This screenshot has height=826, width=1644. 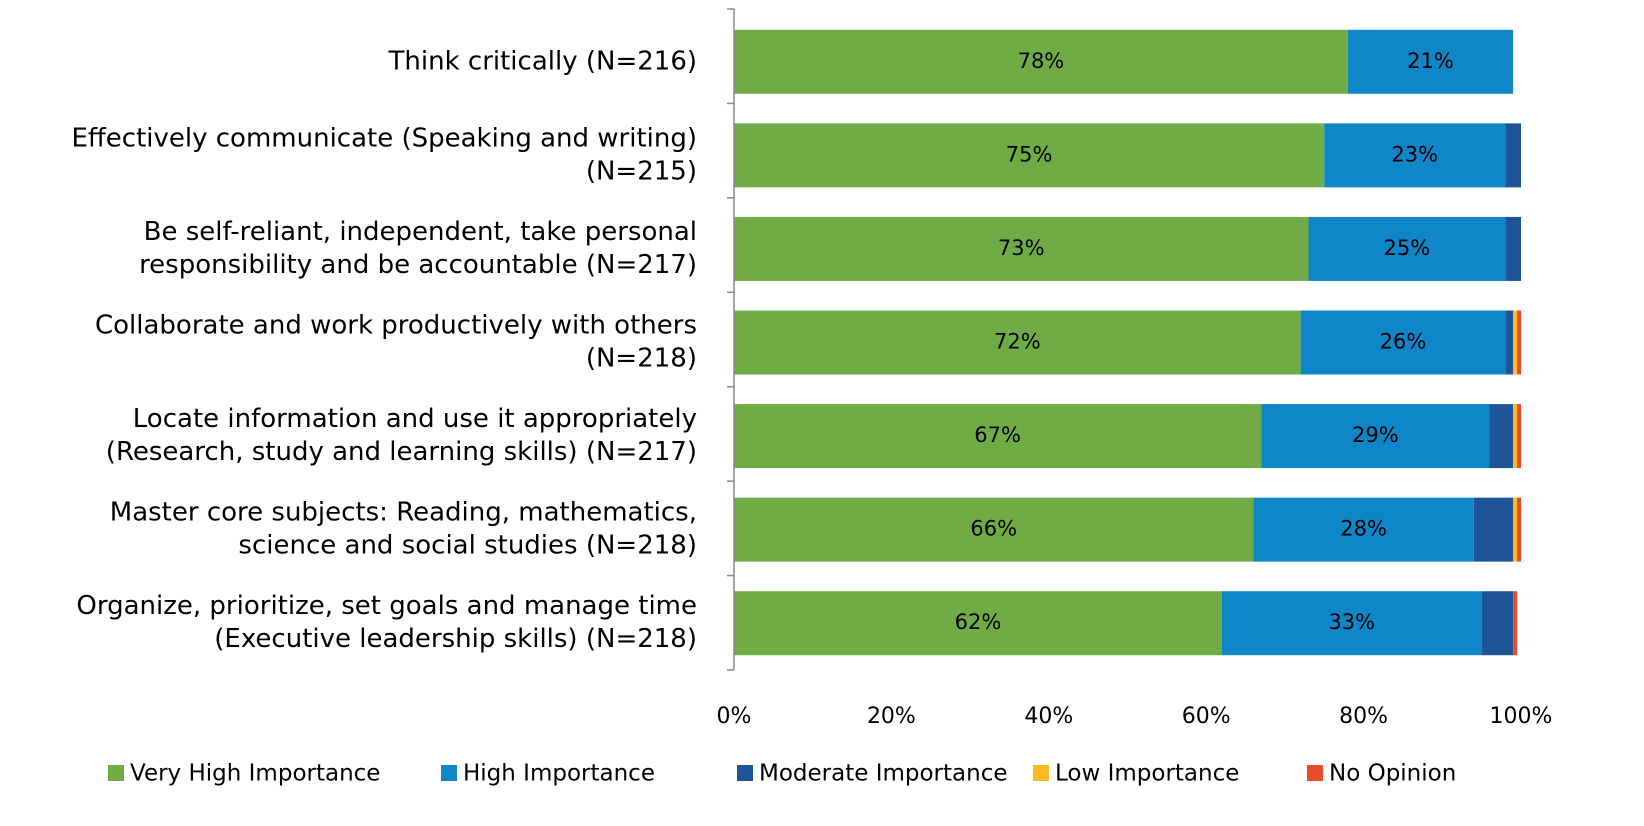 I want to click on data-label: 66%, so click(x=993, y=529).